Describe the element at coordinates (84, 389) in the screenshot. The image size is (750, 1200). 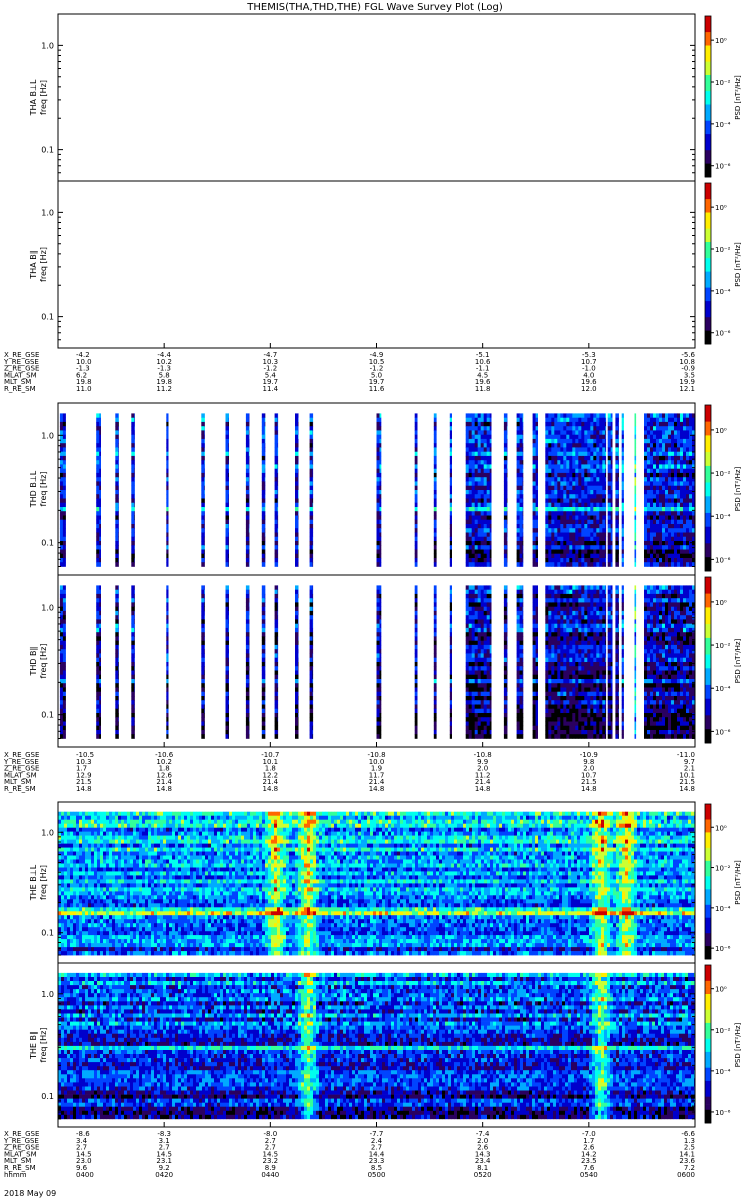
I see `ephemeris-value: 11.0` at that location.